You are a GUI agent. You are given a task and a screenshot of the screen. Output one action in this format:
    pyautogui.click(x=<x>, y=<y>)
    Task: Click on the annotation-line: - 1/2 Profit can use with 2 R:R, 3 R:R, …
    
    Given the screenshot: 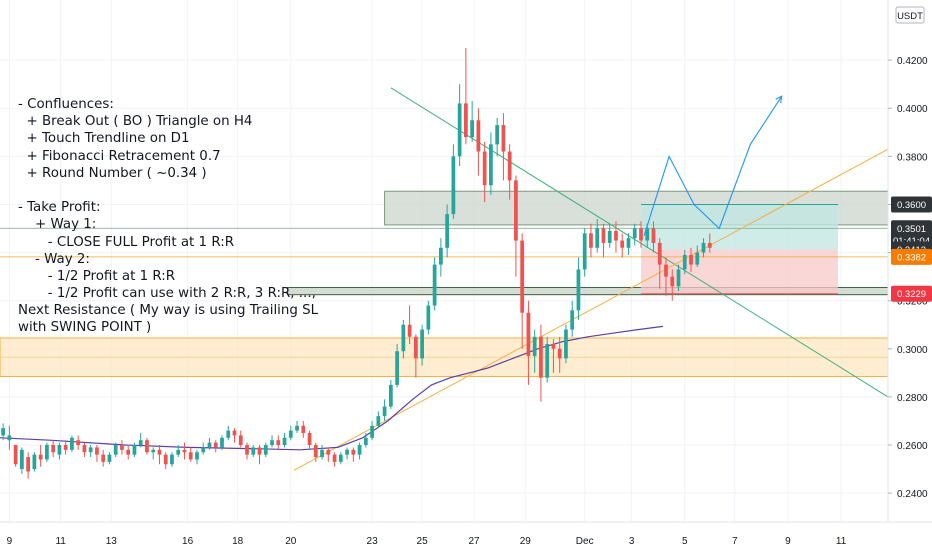 What is the action you would take?
    pyautogui.click(x=167, y=294)
    